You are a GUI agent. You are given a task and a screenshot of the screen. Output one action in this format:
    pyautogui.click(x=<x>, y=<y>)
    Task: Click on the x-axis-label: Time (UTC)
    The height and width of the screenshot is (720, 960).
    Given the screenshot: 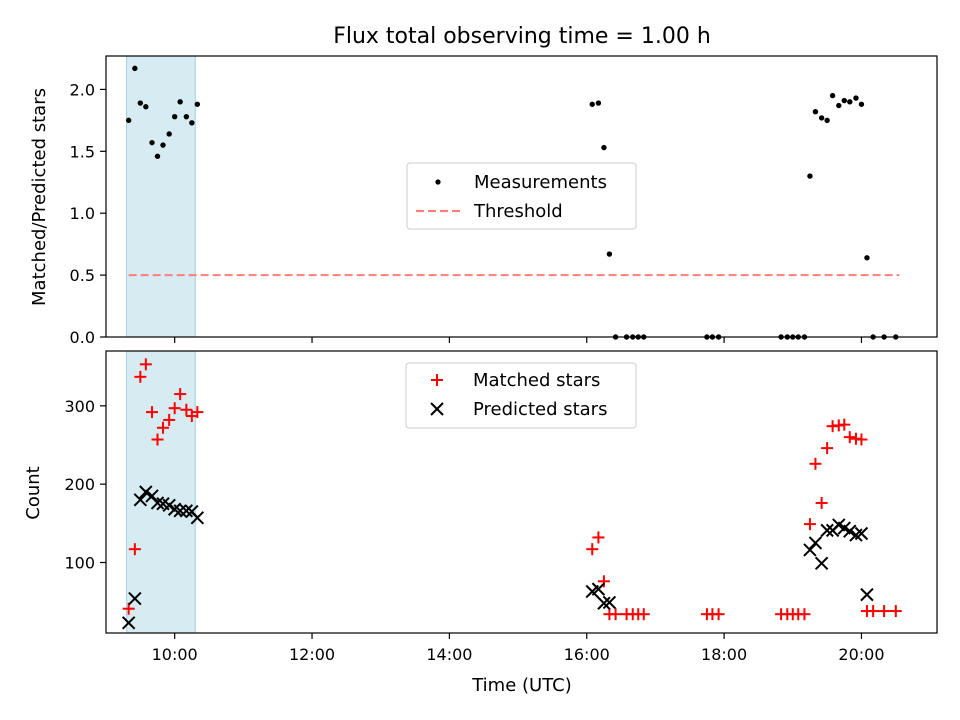 What is the action you would take?
    pyautogui.click(x=521, y=685)
    